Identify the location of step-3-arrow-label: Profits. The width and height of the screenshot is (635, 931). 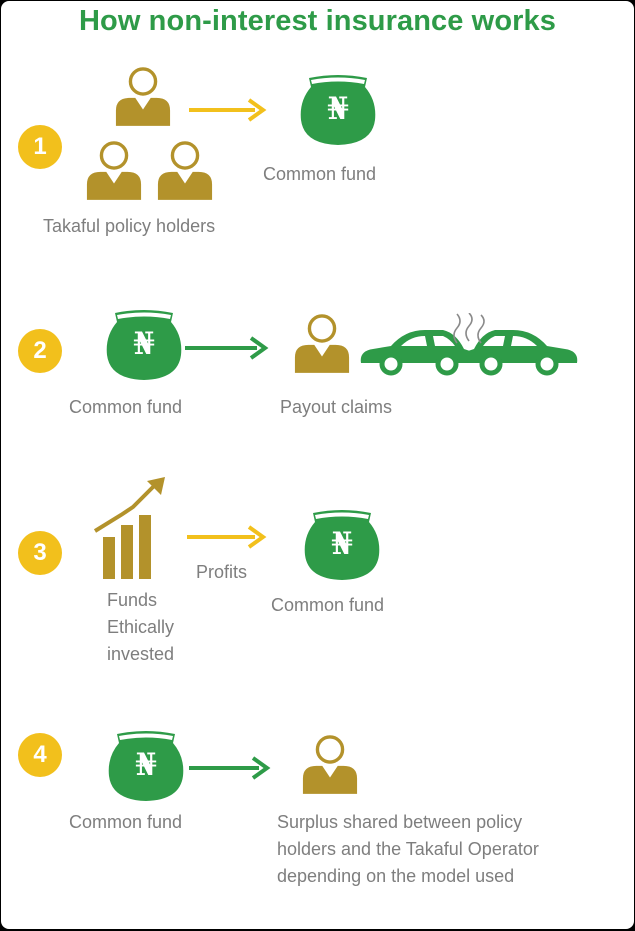
(222, 572).